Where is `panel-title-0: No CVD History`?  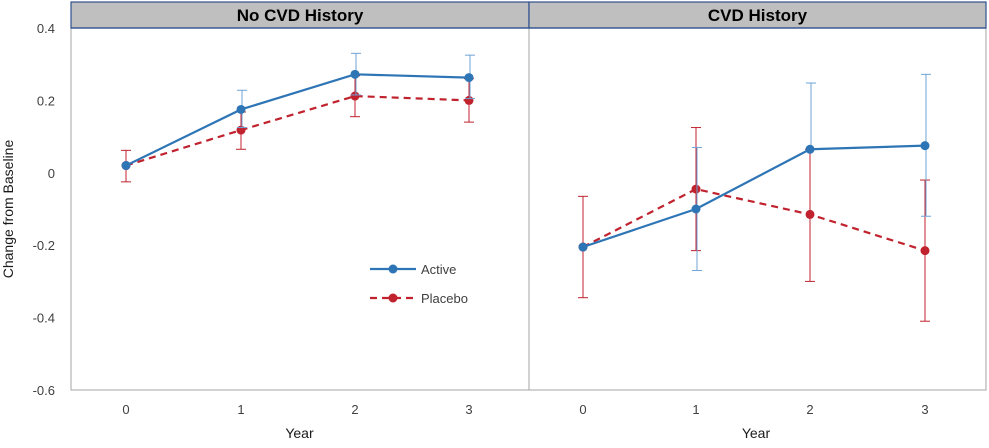 panel-title-0: No CVD History is located at coordinates (300, 15).